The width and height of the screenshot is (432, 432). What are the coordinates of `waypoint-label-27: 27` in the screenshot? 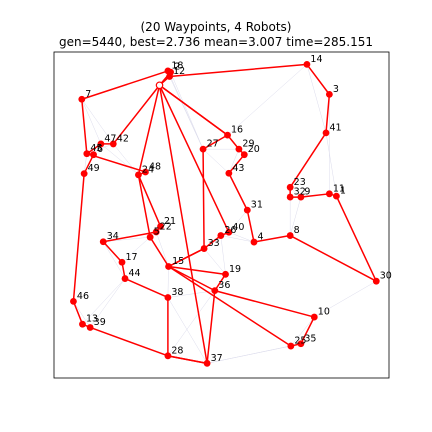 It's located at (213, 144).